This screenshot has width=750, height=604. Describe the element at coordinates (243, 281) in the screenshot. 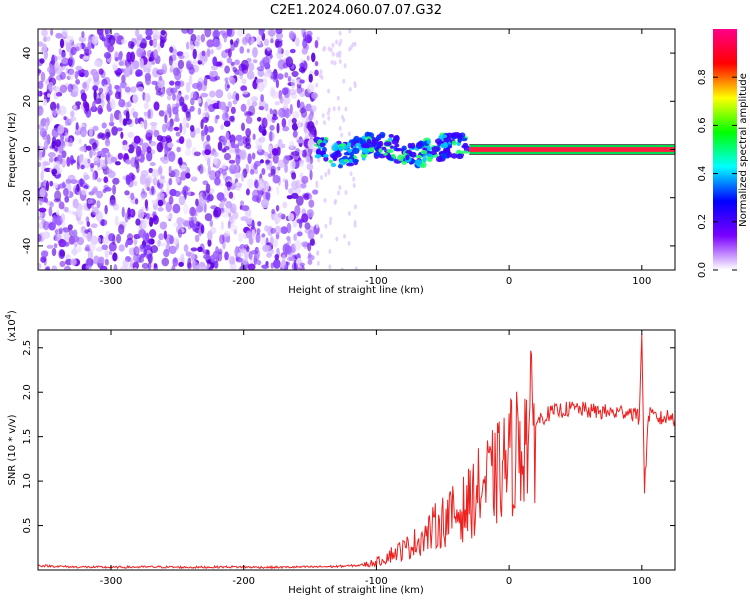

I see `x-tick-label: -200` at that location.